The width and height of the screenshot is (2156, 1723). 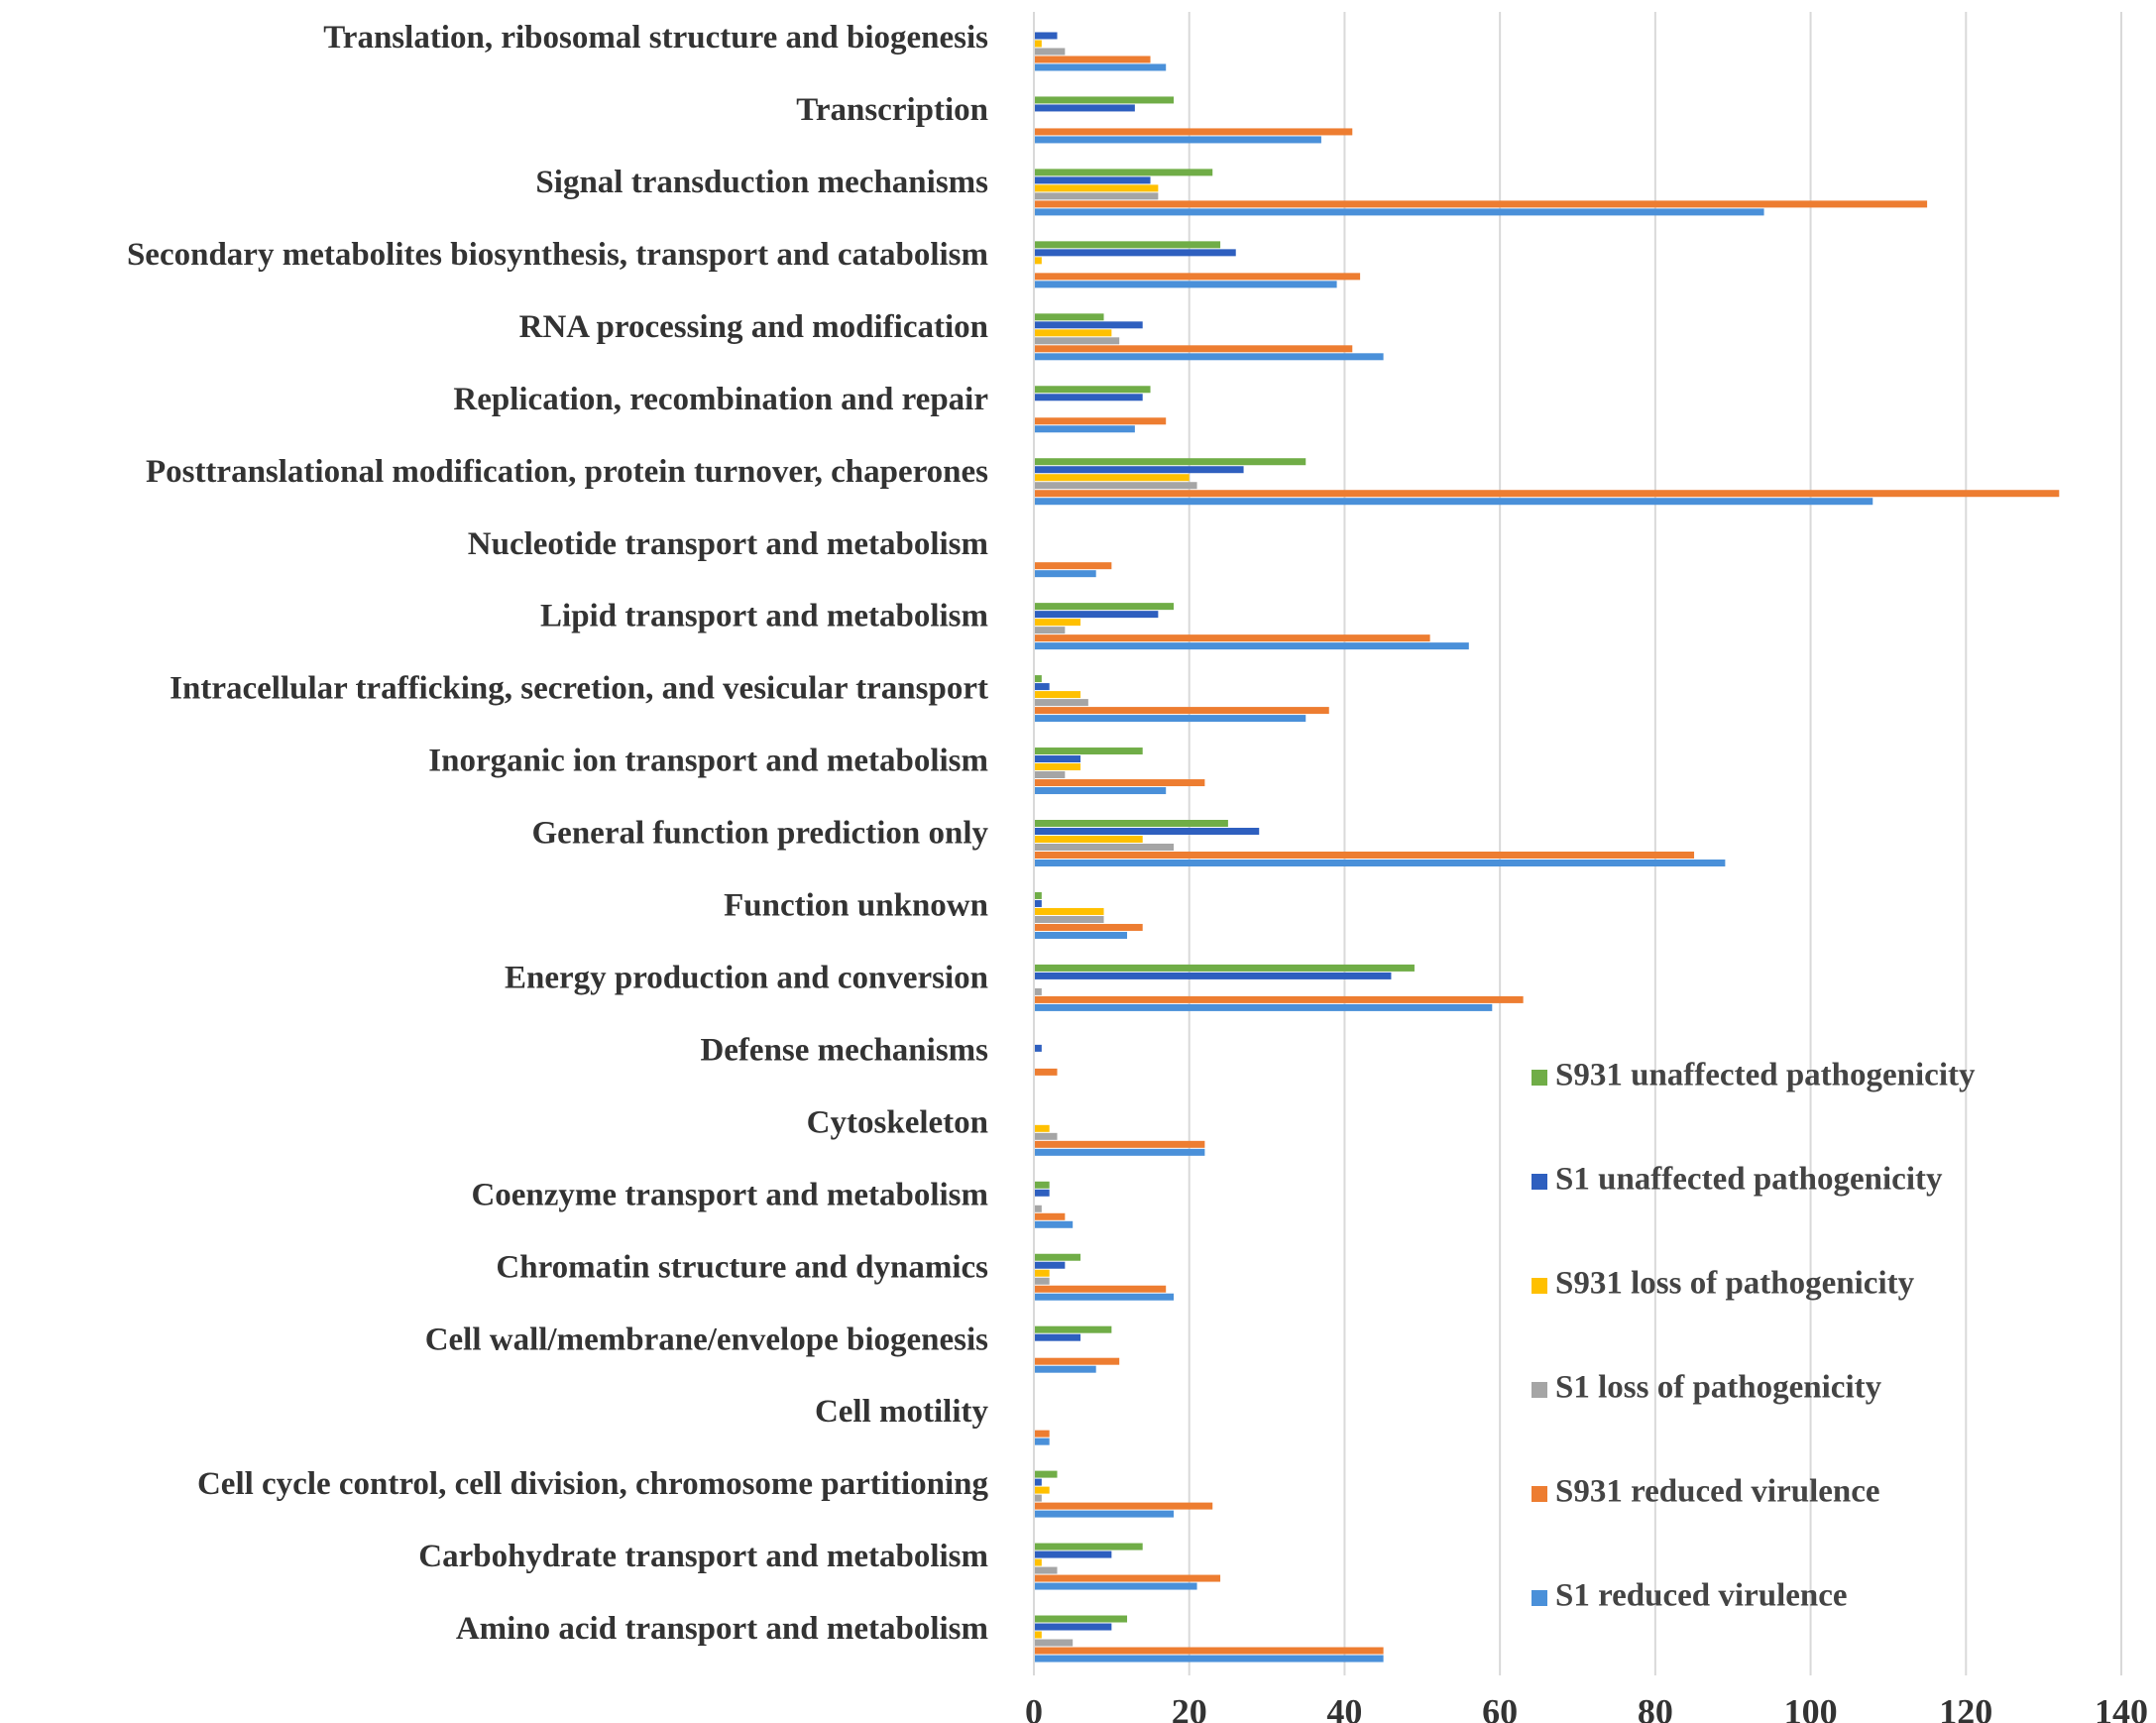 I want to click on bar-s1-unaffected-pathogenicity-secondary-metabolites-biosynthesis-transport-and-catabolism, so click(x=1135, y=253).